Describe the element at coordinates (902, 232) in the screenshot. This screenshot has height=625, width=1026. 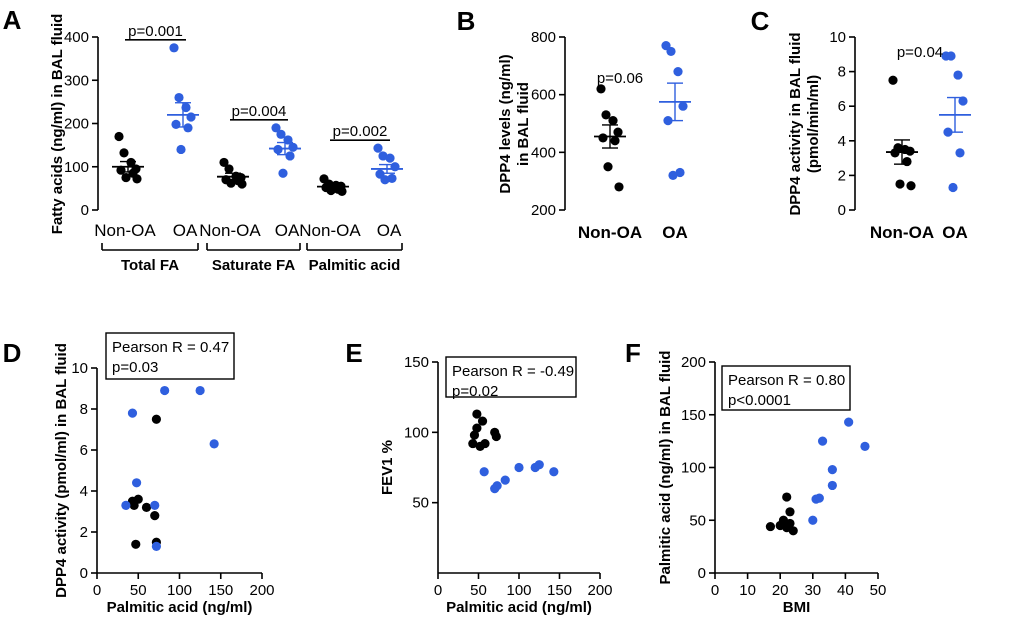
I see `panel-c-category-label: Non-OA` at that location.